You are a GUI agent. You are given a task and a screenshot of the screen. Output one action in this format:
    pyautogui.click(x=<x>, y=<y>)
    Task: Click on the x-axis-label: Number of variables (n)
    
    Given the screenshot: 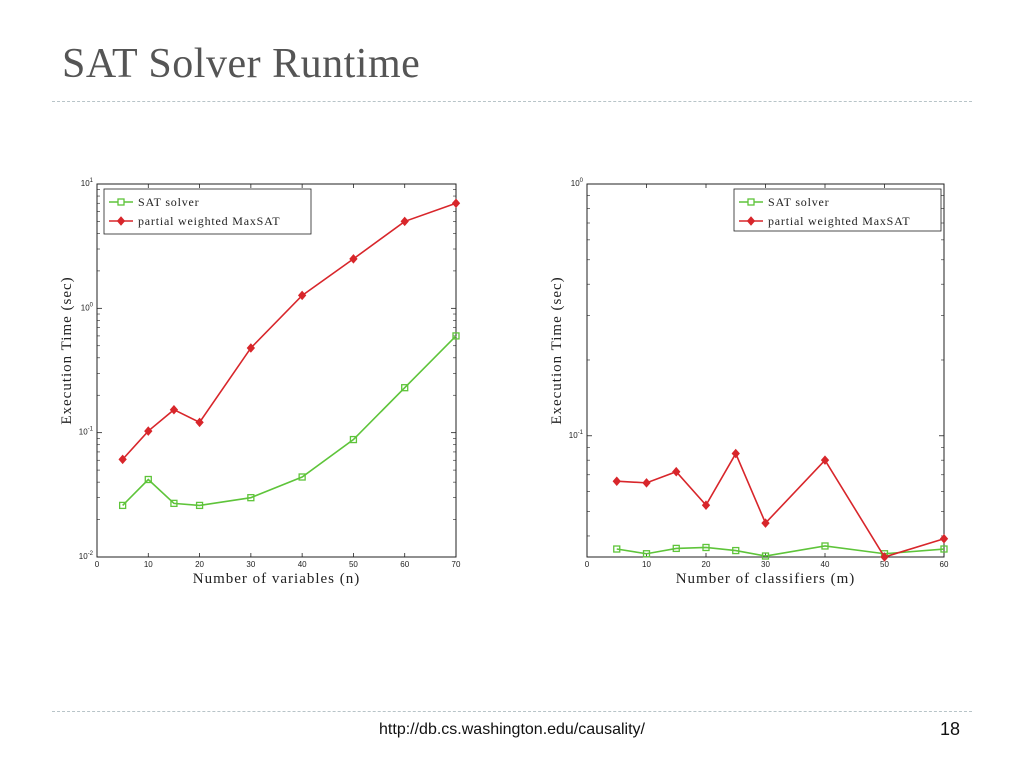 What is the action you would take?
    pyautogui.click(x=277, y=579)
    